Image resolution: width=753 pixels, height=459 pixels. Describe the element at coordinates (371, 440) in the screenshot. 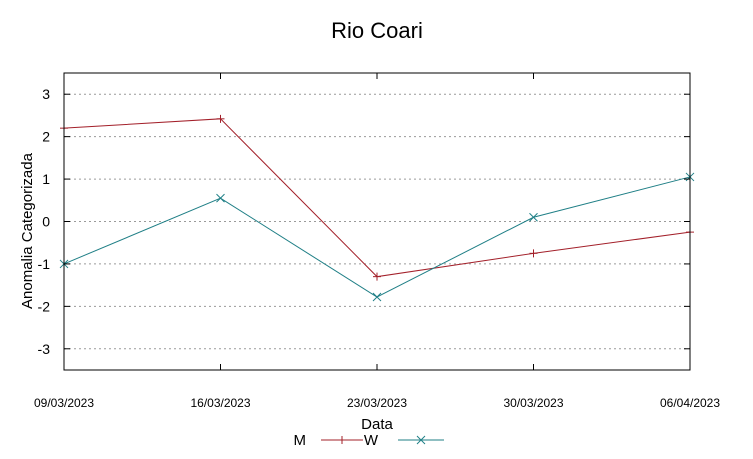

I see `legend-label-w: W` at that location.